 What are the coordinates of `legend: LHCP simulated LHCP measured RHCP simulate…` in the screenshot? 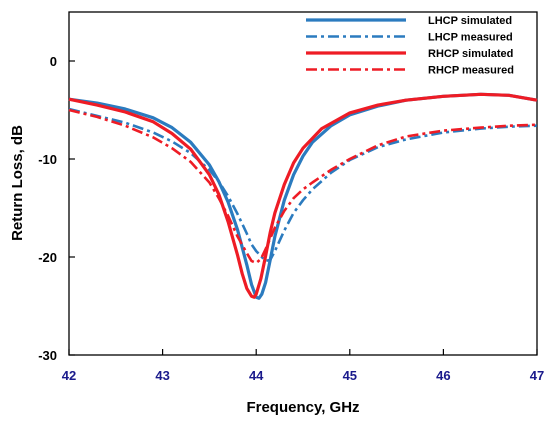 It's located at (410, 46).